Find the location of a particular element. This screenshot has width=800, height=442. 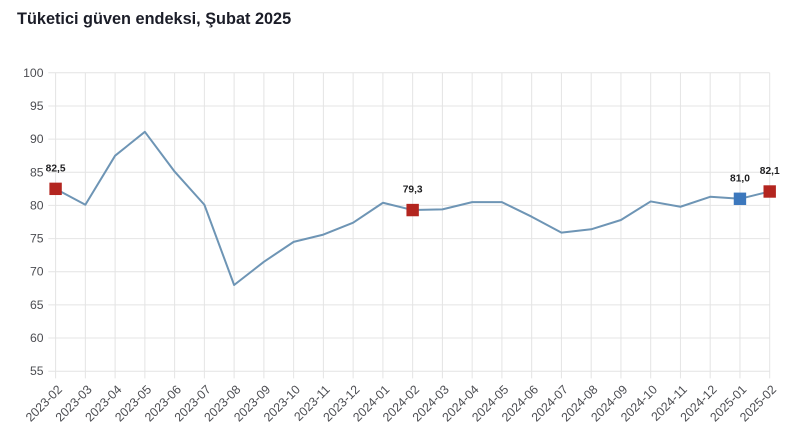

svg-text: 82,1 is located at coordinates (770, 171).